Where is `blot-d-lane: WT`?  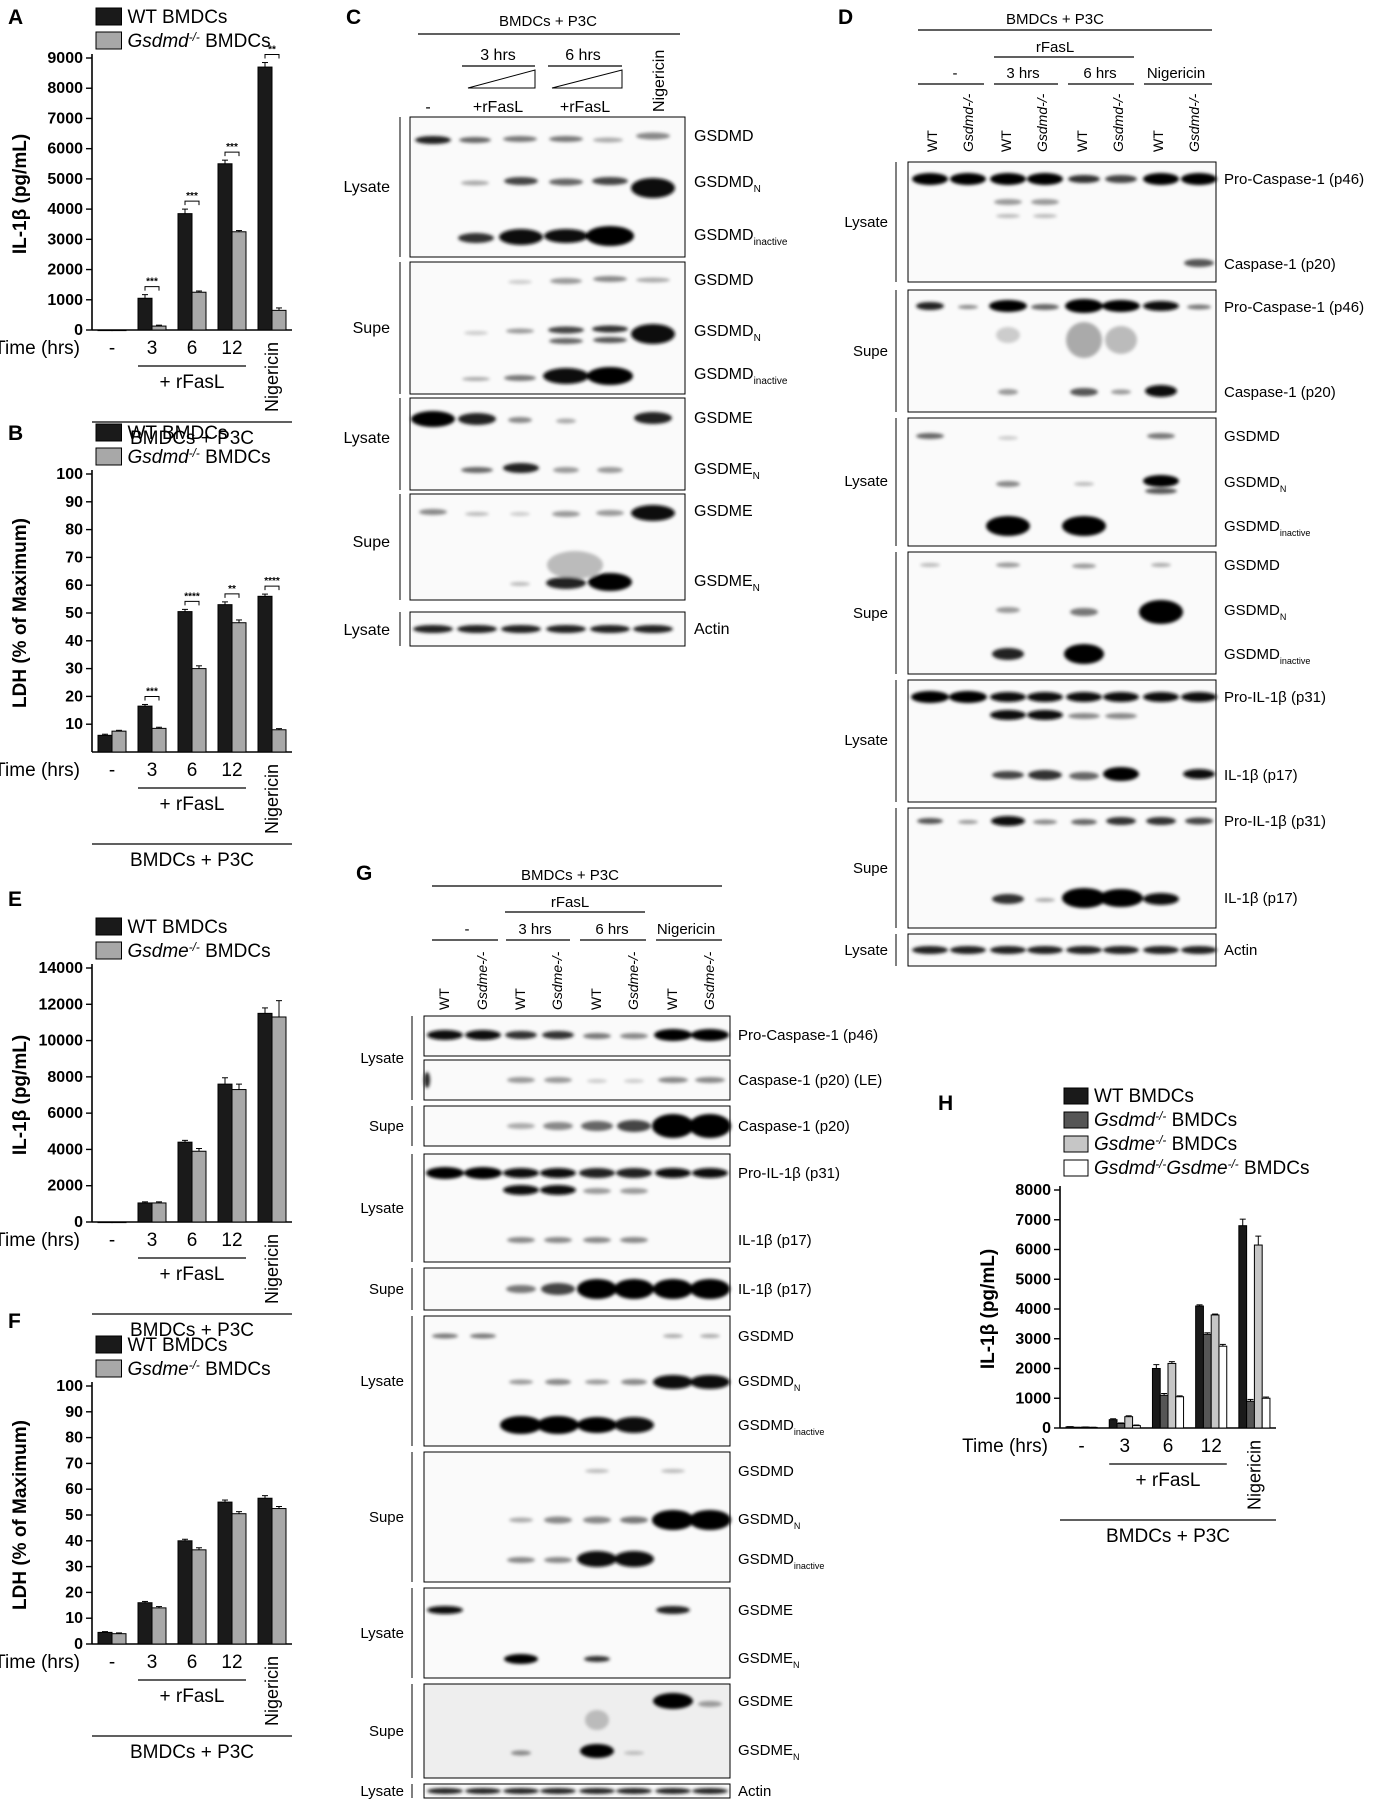
blot-d-lane: WT is located at coordinates (1082, 141).